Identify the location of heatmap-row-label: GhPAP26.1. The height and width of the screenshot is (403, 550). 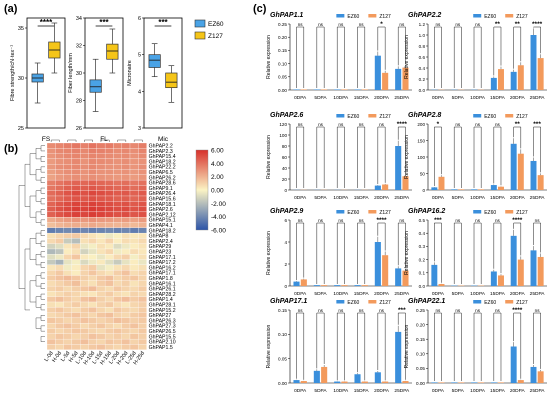
(162, 290).